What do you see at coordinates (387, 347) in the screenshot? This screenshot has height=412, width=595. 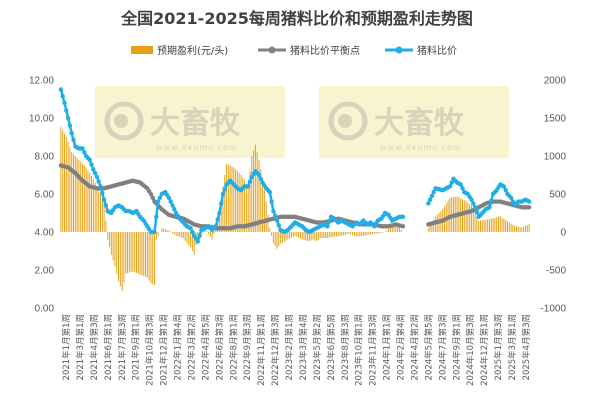 I see `x-axis-tick-label: 2024年1月第1周` at bounding box center [387, 347].